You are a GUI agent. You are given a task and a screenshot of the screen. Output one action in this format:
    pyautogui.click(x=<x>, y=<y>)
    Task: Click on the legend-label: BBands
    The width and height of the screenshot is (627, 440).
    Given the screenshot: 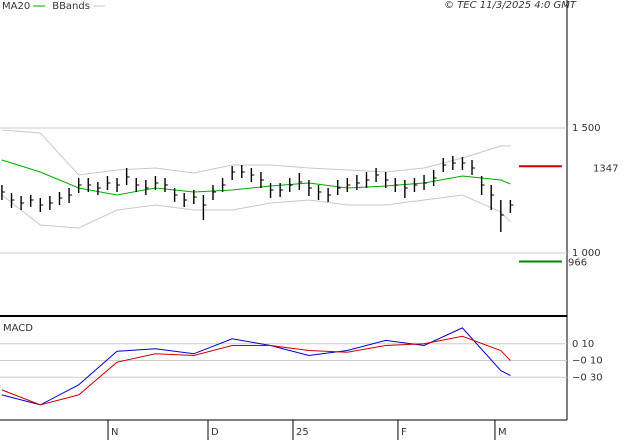 What is the action you would take?
    pyautogui.click(x=71, y=6)
    